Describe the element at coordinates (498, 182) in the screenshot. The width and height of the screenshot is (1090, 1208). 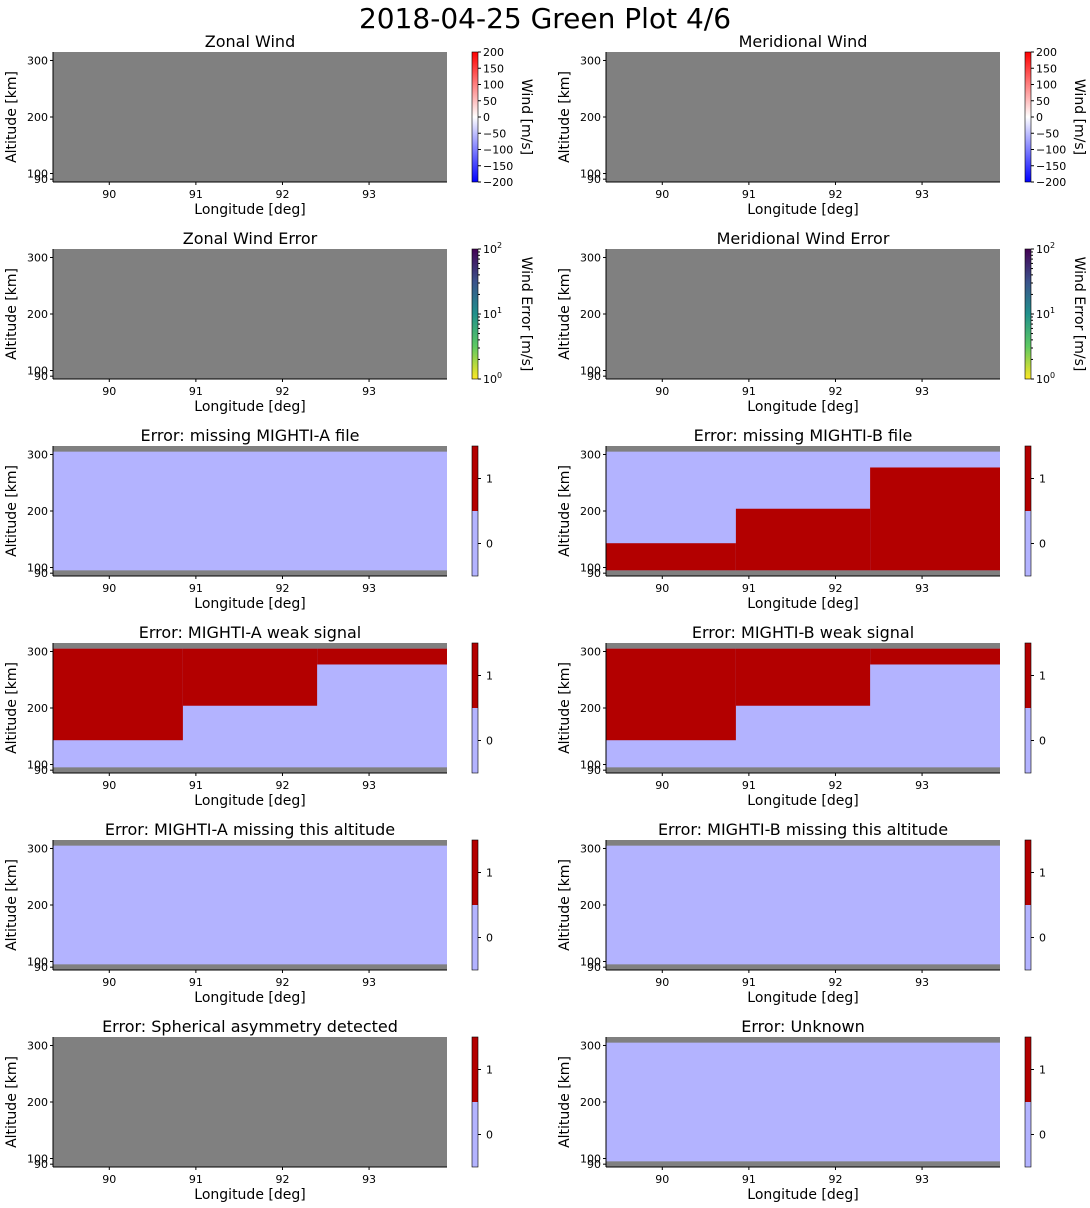
I see `colorbar-tick-label: −200` at that location.